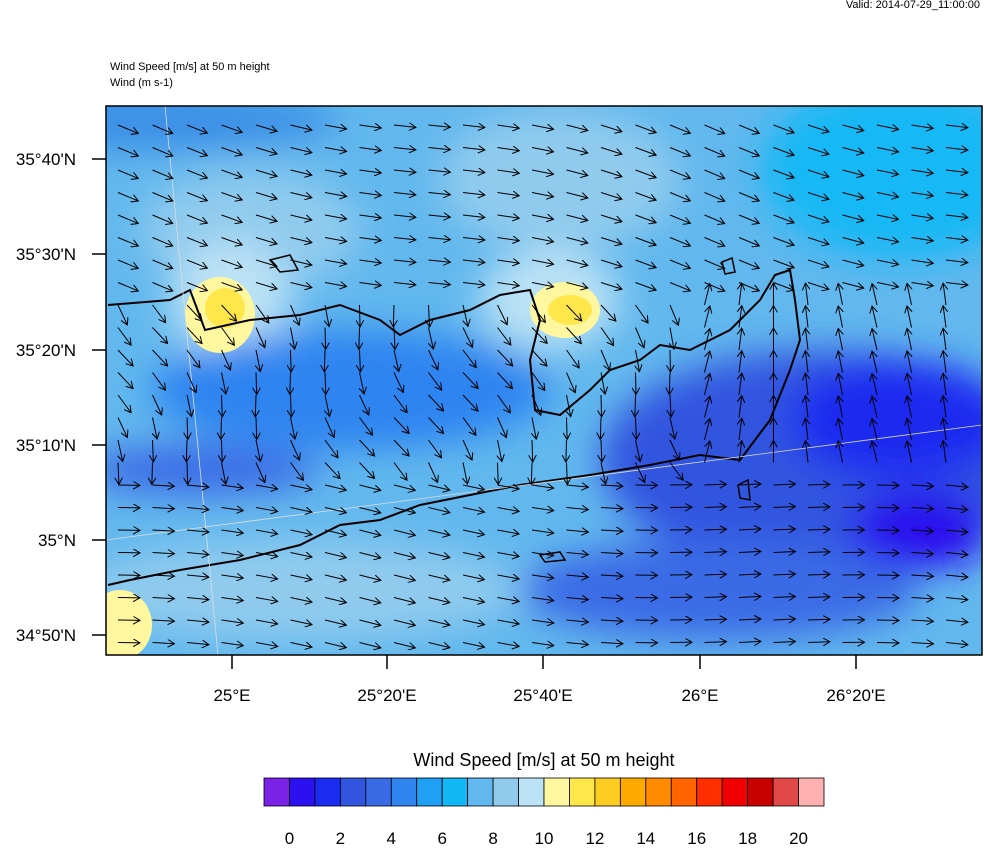 The width and height of the screenshot is (984, 850). I want to click on colorbar-label: 0, so click(289, 837).